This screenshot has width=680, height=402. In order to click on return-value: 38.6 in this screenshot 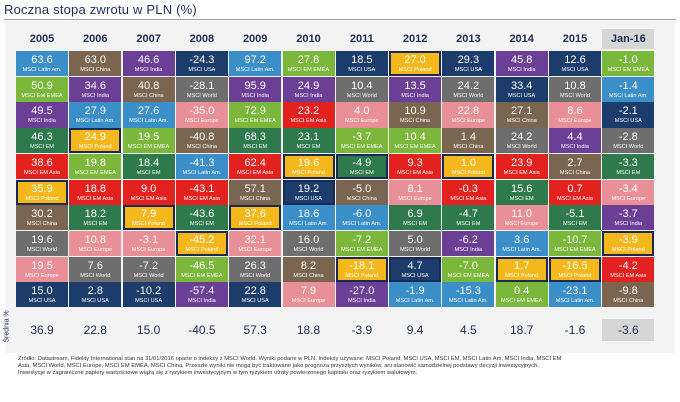, I will do `click(42, 162)`.